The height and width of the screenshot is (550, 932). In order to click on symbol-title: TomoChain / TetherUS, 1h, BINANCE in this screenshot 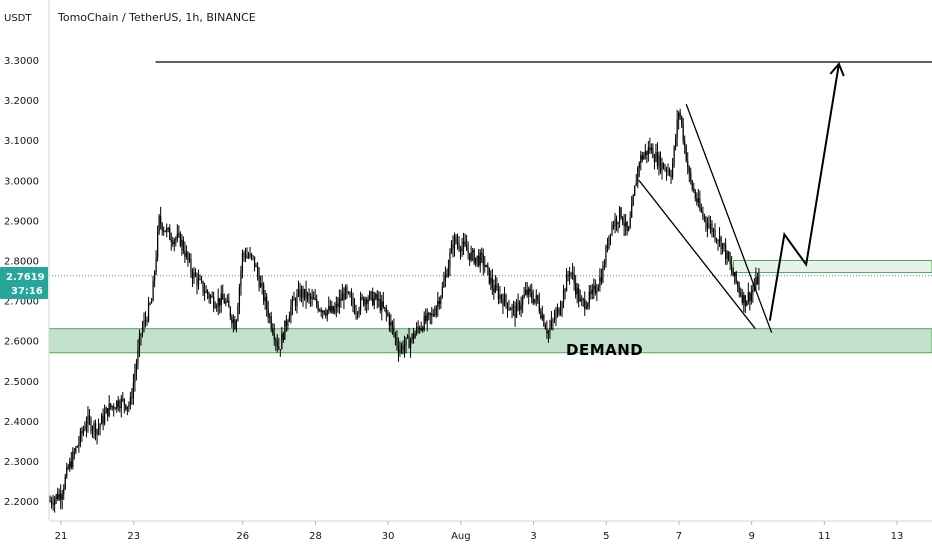, I will do `click(156, 17)`.